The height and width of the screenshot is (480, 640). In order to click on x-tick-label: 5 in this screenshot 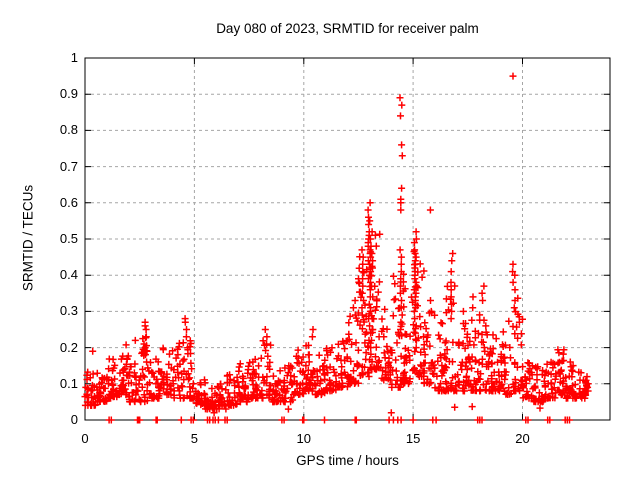, I will do `click(194, 438)`.